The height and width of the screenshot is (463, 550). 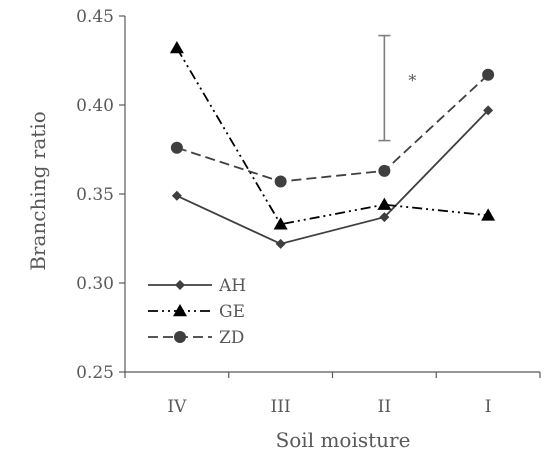 I want to click on y-axis-title: Branching ratio, so click(x=38, y=191).